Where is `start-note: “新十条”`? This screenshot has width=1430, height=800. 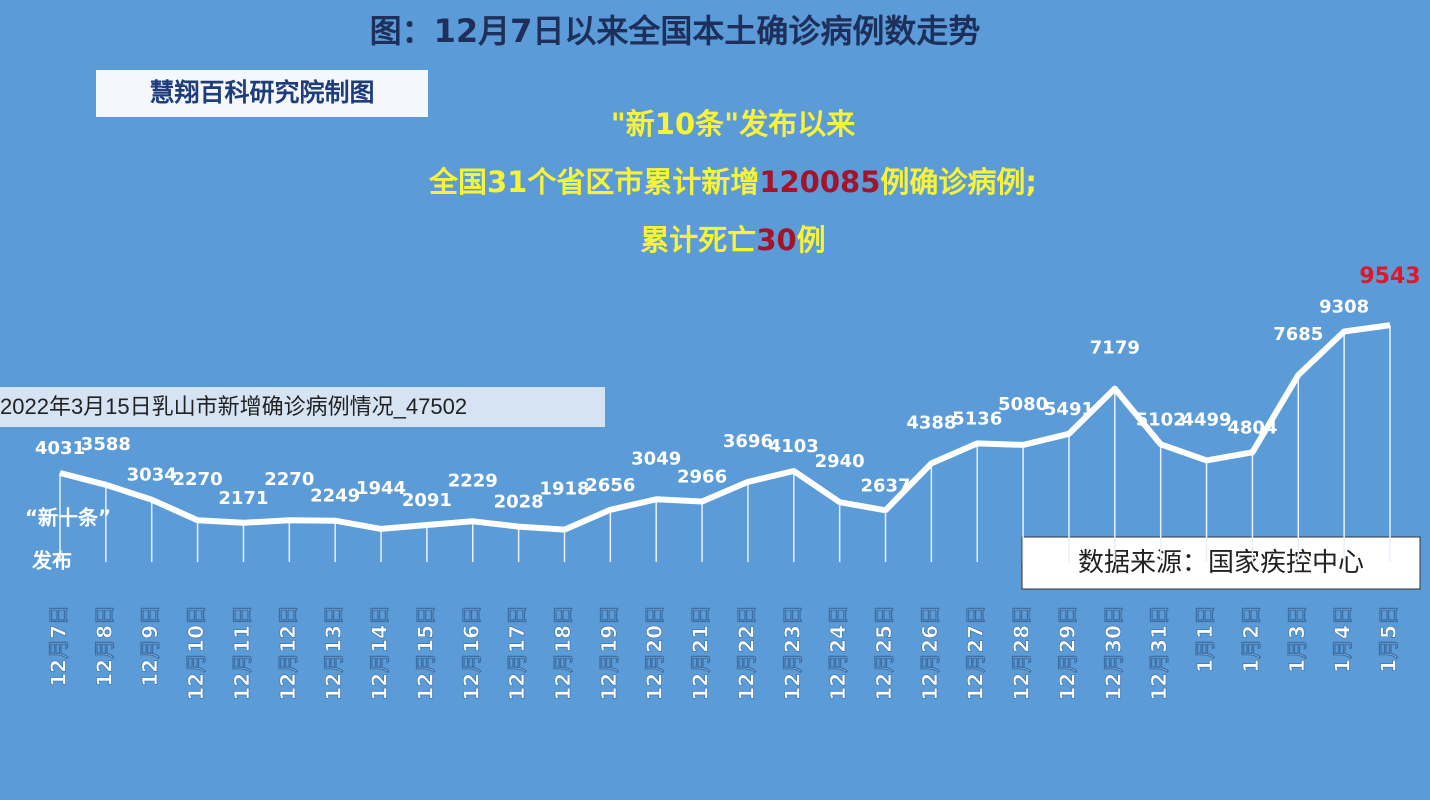
start-note: “新十条” is located at coordinates (68, 518).